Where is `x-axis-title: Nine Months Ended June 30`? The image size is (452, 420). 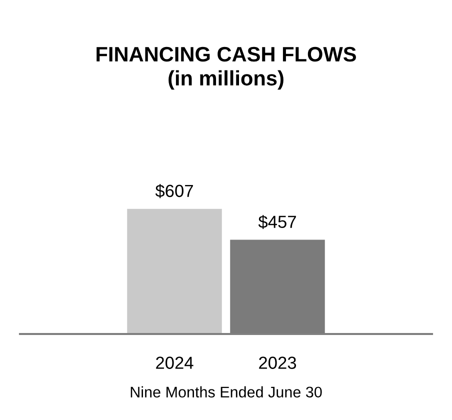 x-axis-title: Nine Months Ended June 30 is located at coordinates (226, 392).